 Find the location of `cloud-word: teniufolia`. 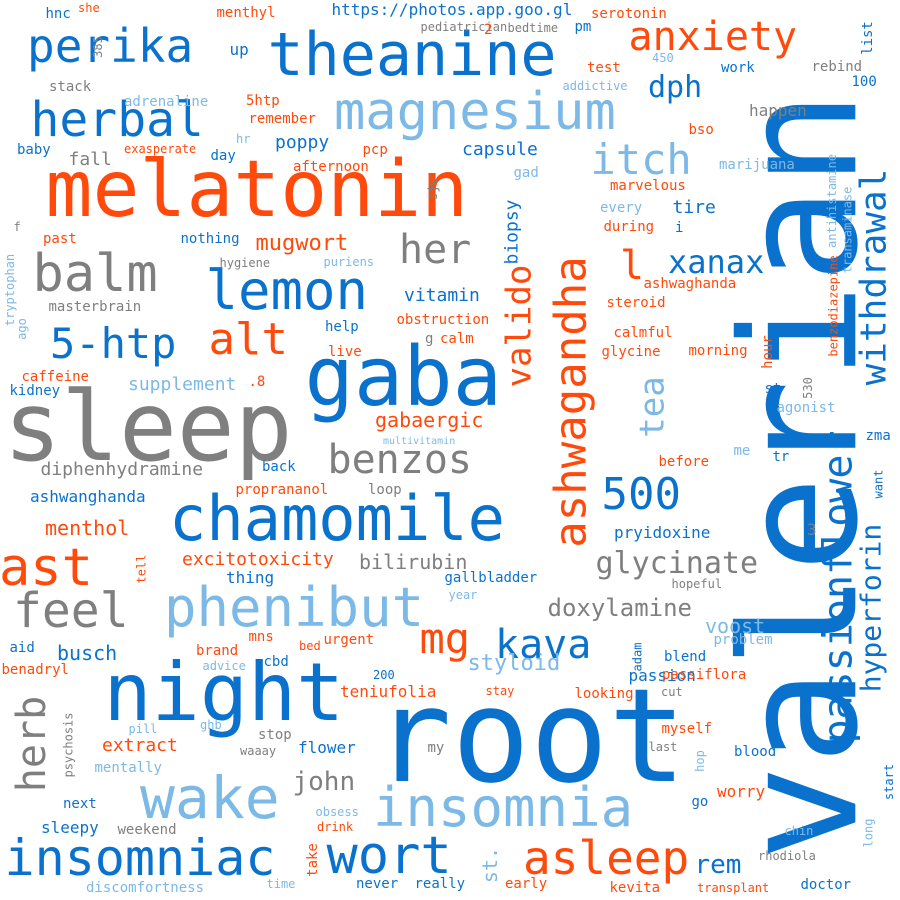

cloud-word: teniufolia is located at coordinates (388, 691).